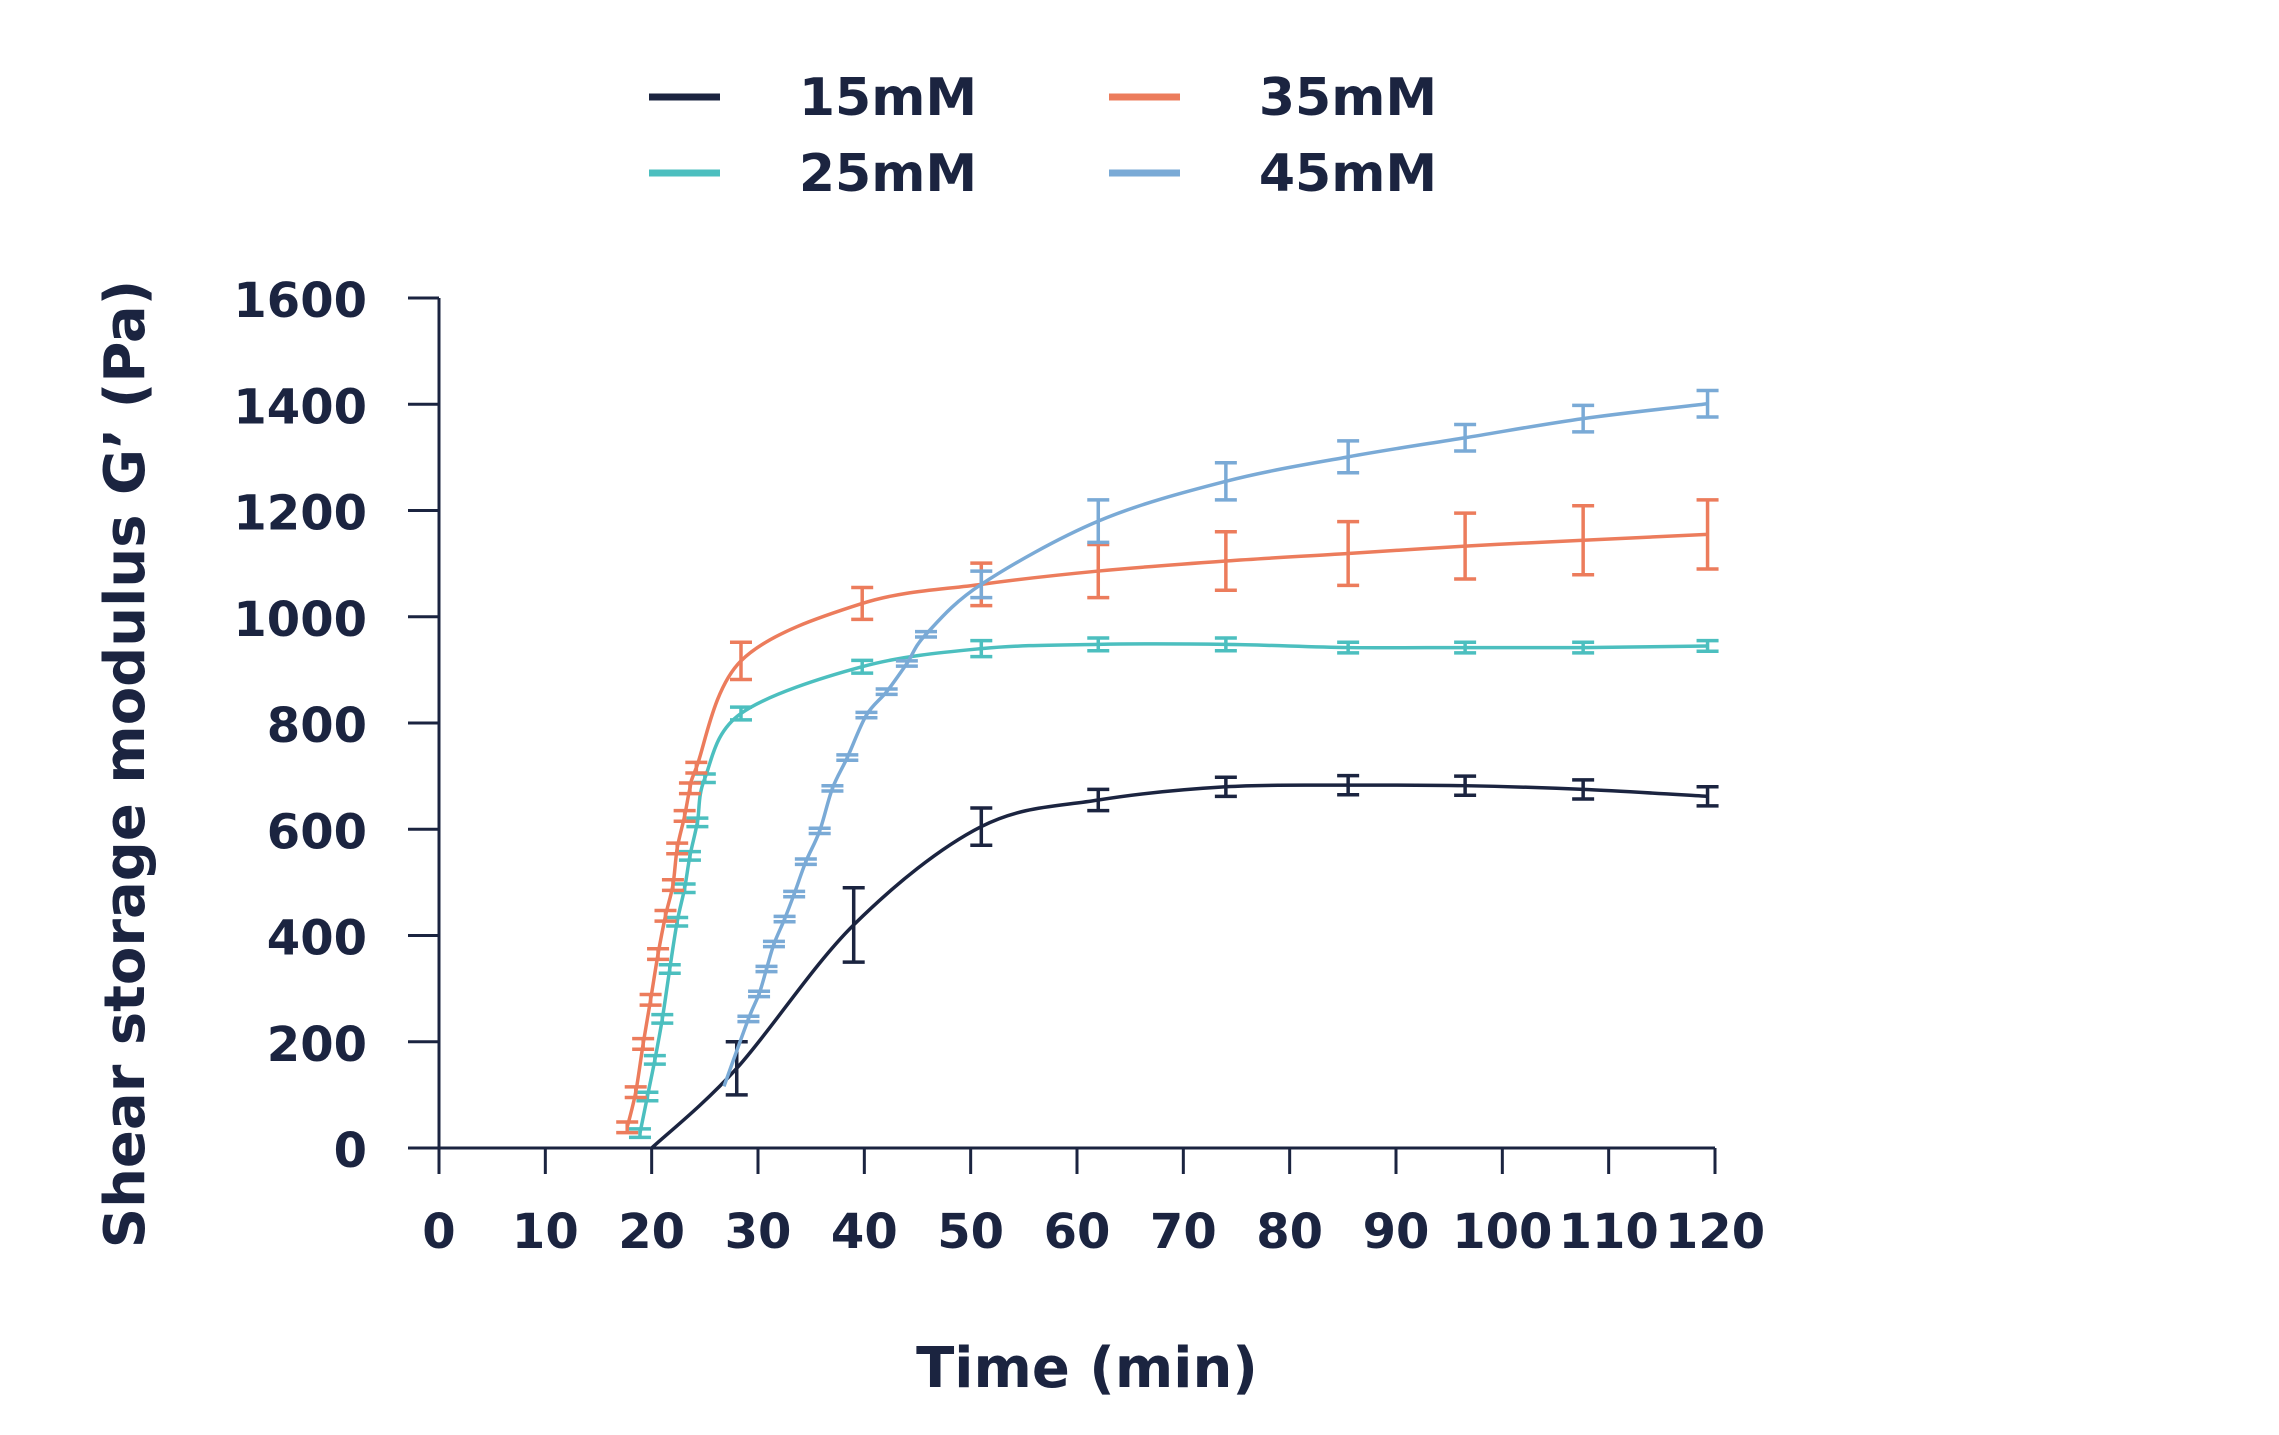 Image resolution: width=2279 pixels, height=1435 pixels. I want to click on legend-label: 35mM, so click(1348, 98).